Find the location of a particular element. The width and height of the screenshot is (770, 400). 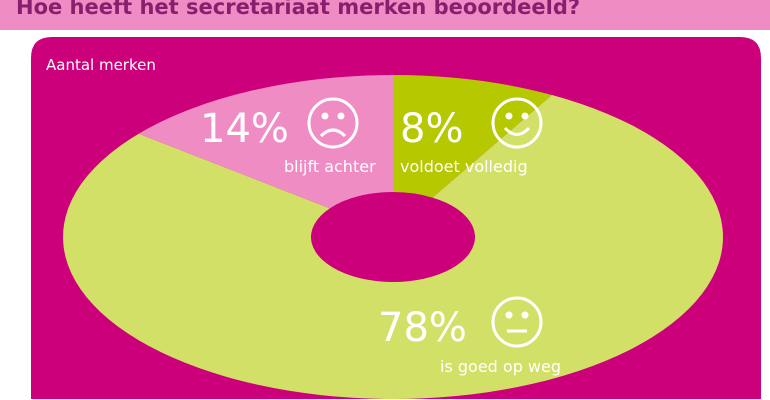

value-label: 78% is located at coordinates (422, 328).